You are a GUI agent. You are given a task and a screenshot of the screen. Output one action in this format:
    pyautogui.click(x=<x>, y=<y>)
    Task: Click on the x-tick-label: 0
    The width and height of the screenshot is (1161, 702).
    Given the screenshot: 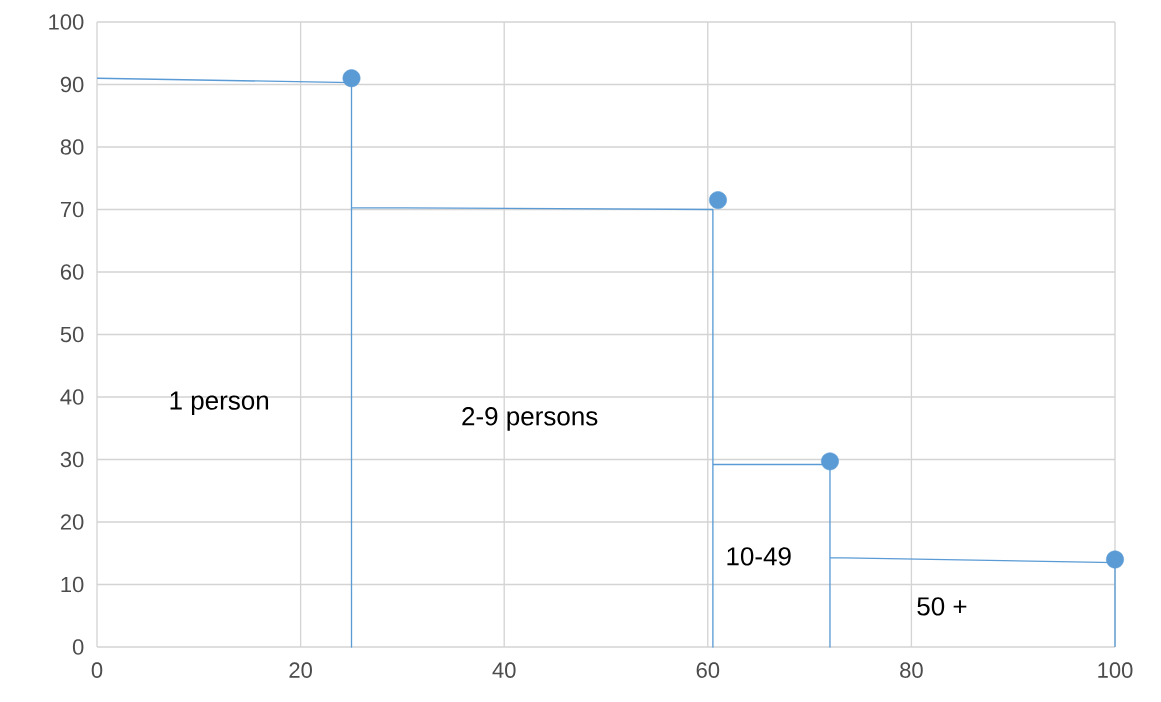 What is the action you would take?
    pyautogui.click(x=97, y=670)
    